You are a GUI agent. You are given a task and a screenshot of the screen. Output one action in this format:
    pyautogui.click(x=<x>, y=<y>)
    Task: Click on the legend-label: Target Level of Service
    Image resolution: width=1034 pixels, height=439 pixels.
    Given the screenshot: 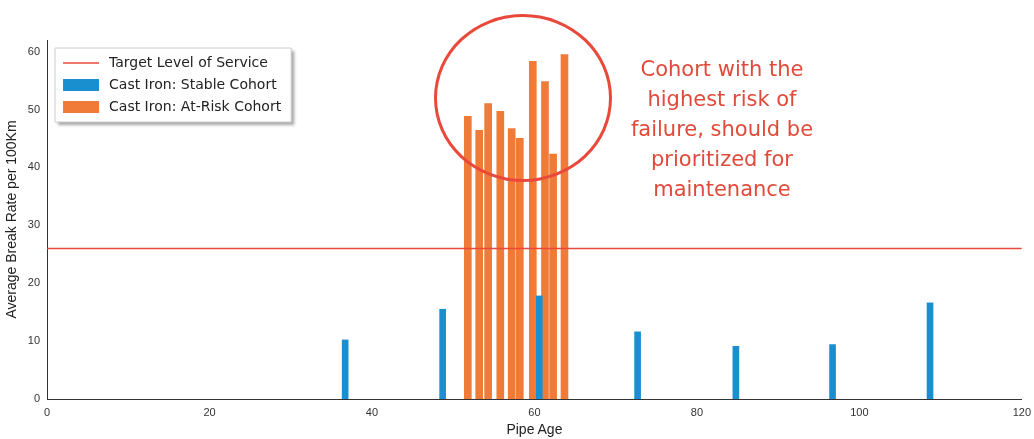 What is the action you would take?
    pyautogui.click(x=188, y=61)
    